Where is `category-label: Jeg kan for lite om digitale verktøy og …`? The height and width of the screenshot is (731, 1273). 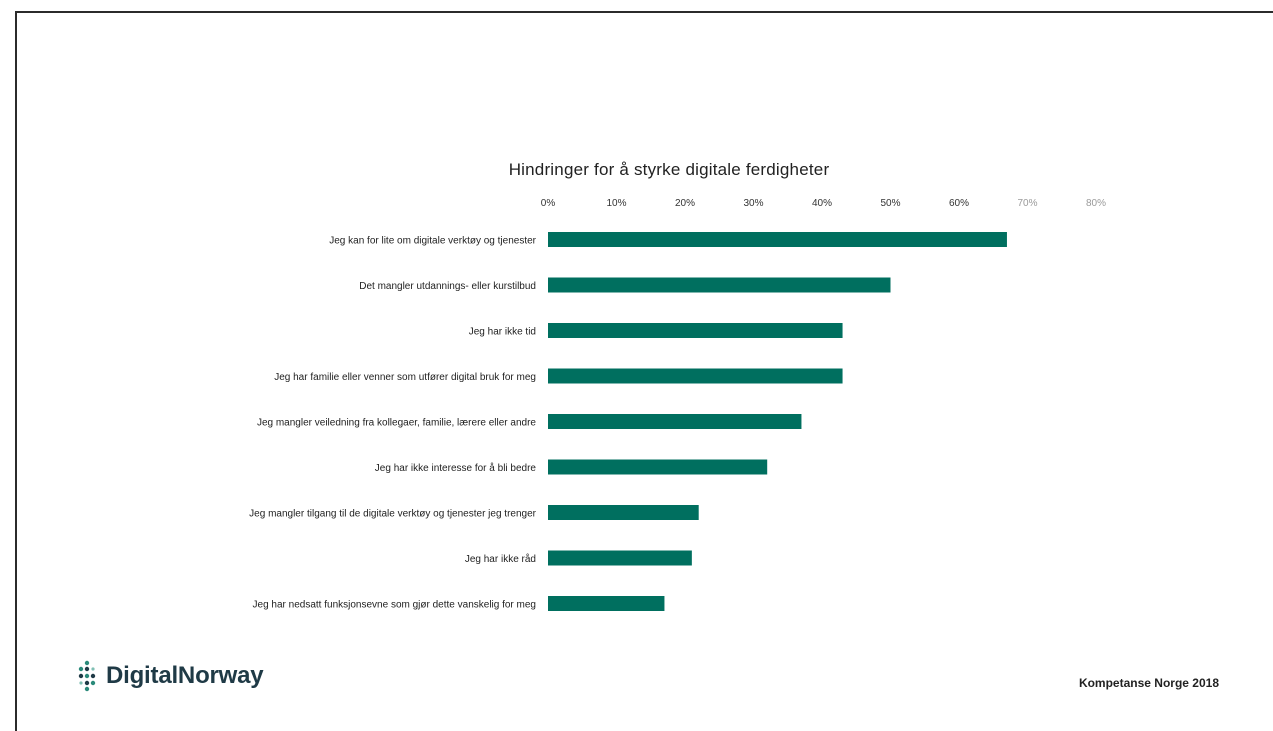 category-label: Jeg kan for lite om digitale verktøy og … is located at coordinates (432, 241).